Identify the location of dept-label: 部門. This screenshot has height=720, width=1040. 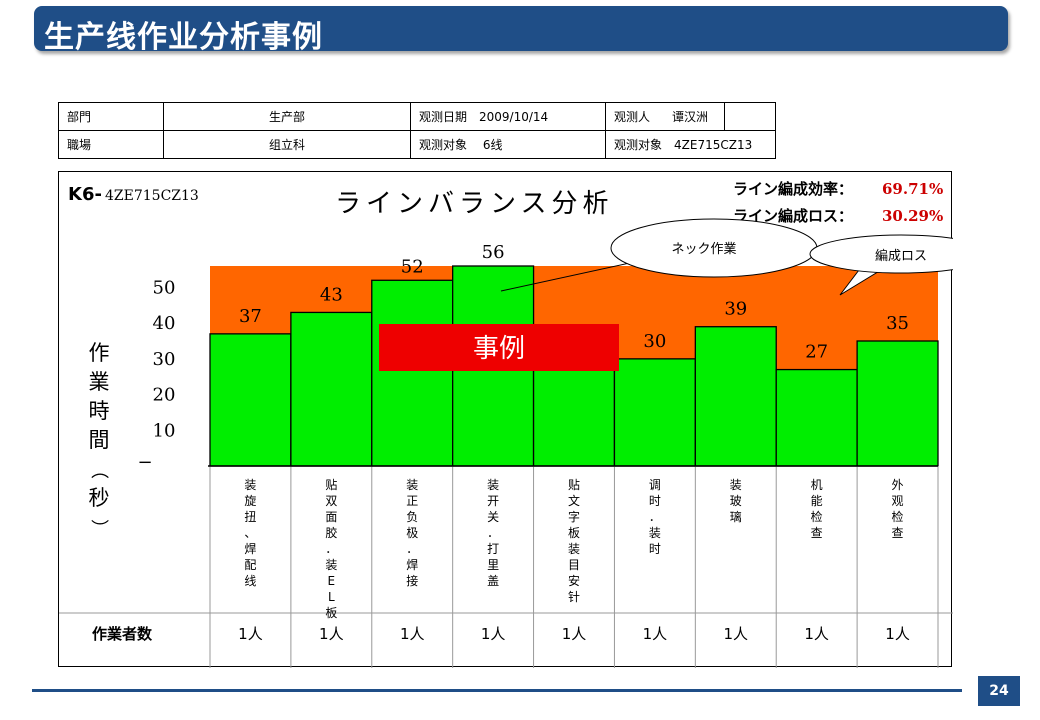
(111, 116).